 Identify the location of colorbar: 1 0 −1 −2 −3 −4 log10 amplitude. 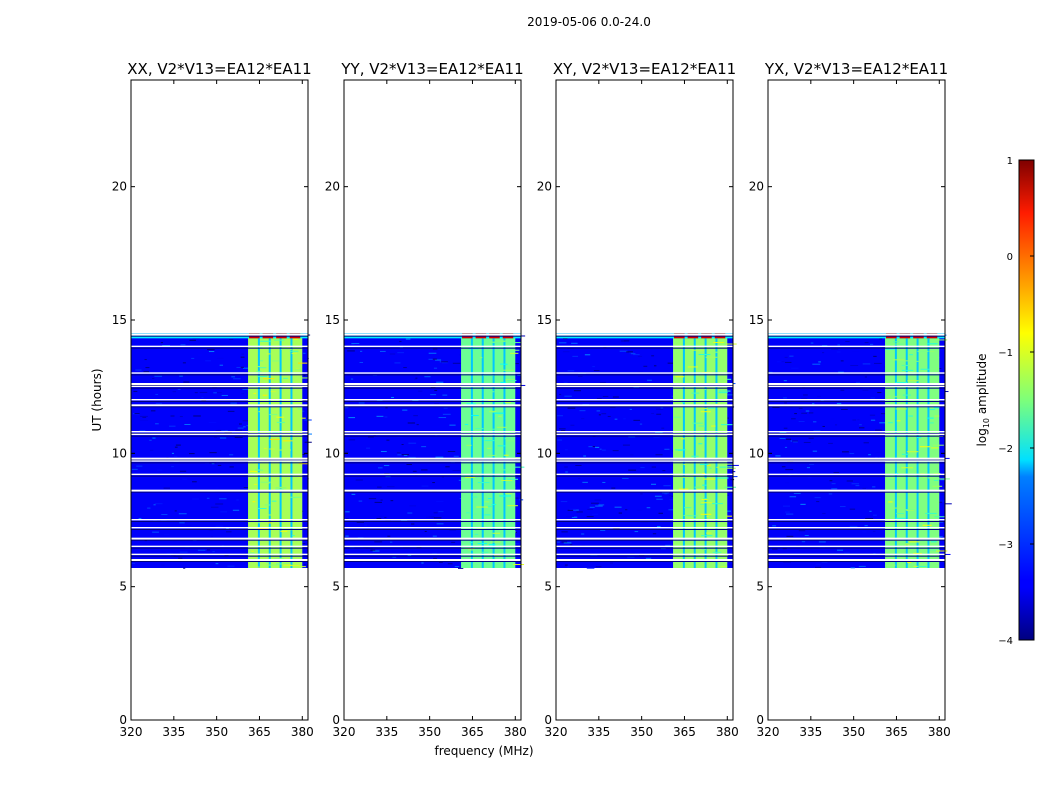
(1005, 401).